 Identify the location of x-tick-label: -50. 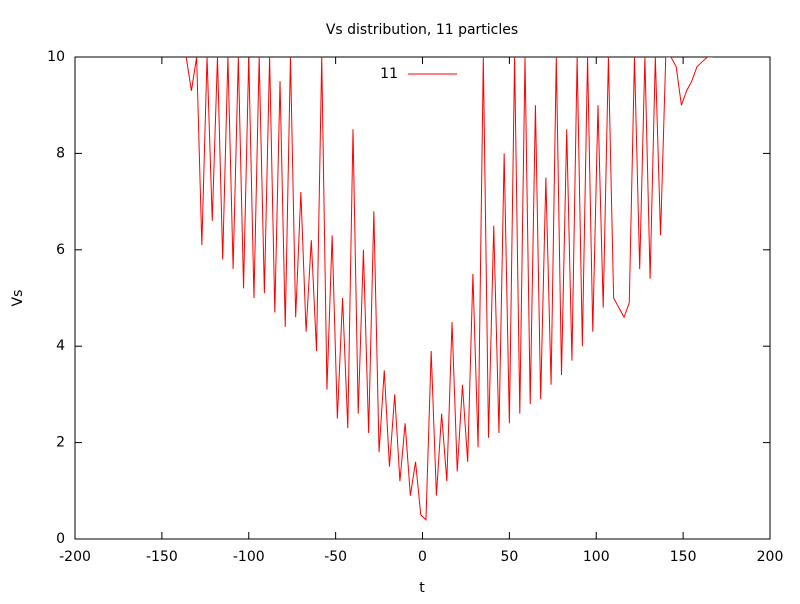
(335, 557).